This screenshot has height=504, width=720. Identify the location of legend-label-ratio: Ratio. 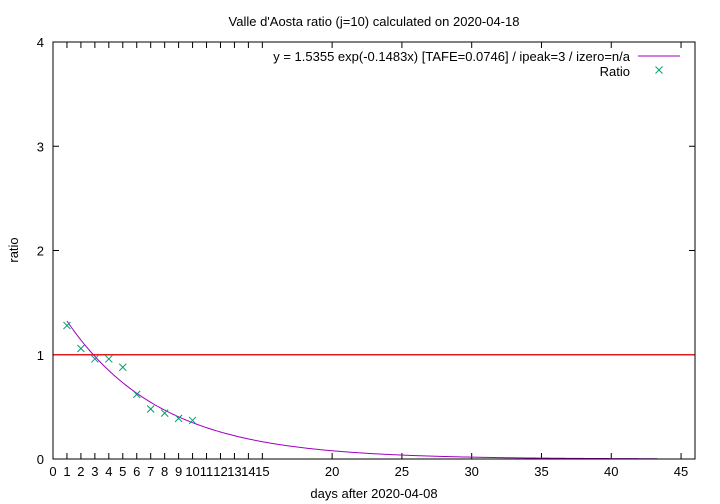
(615, 71).